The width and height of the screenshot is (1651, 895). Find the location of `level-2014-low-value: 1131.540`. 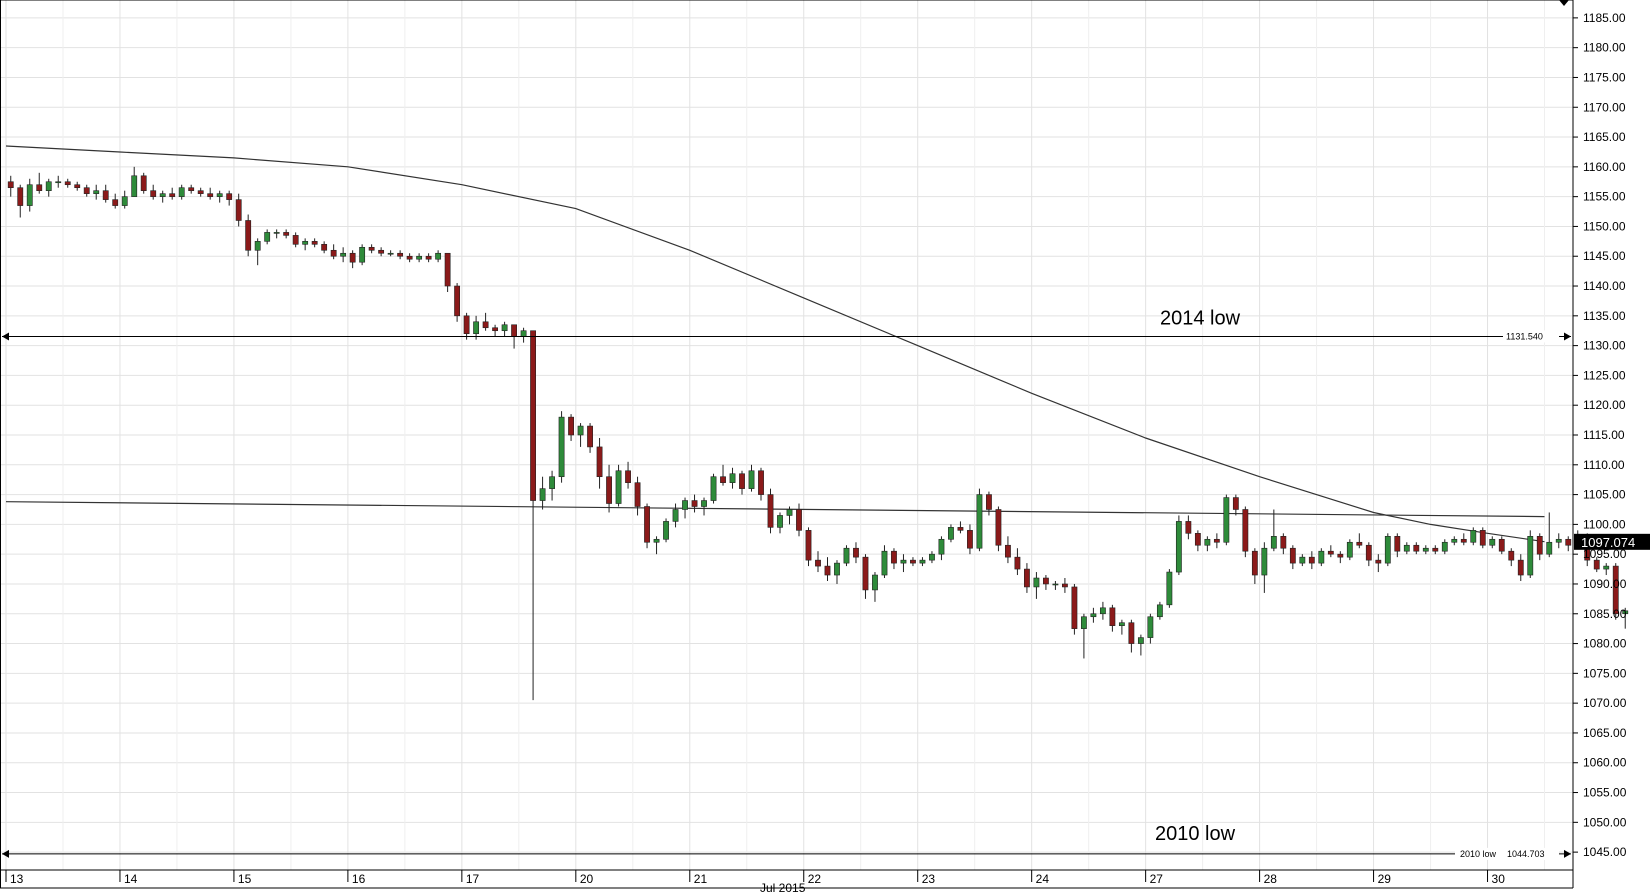

level-2014-low-value: 1131.540 is located at coordinates (1524, 336).